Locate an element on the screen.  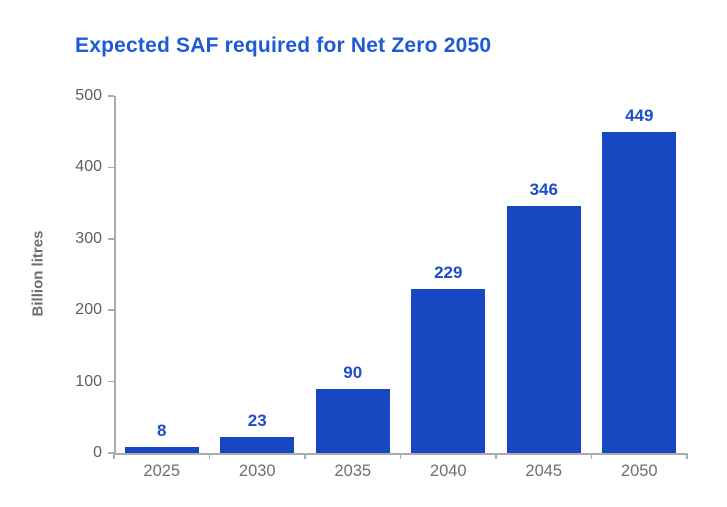
x-tick-label: 2030 is located at coordinates (257, 471).